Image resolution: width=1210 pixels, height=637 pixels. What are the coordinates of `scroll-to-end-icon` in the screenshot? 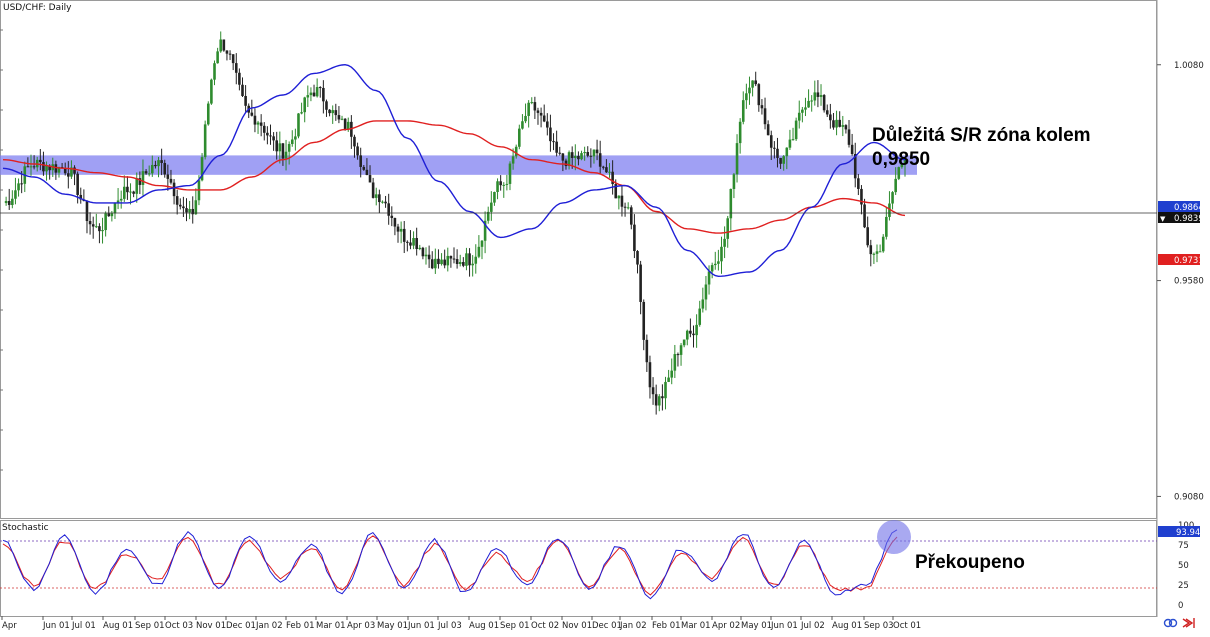 It's located at (1188, 623).